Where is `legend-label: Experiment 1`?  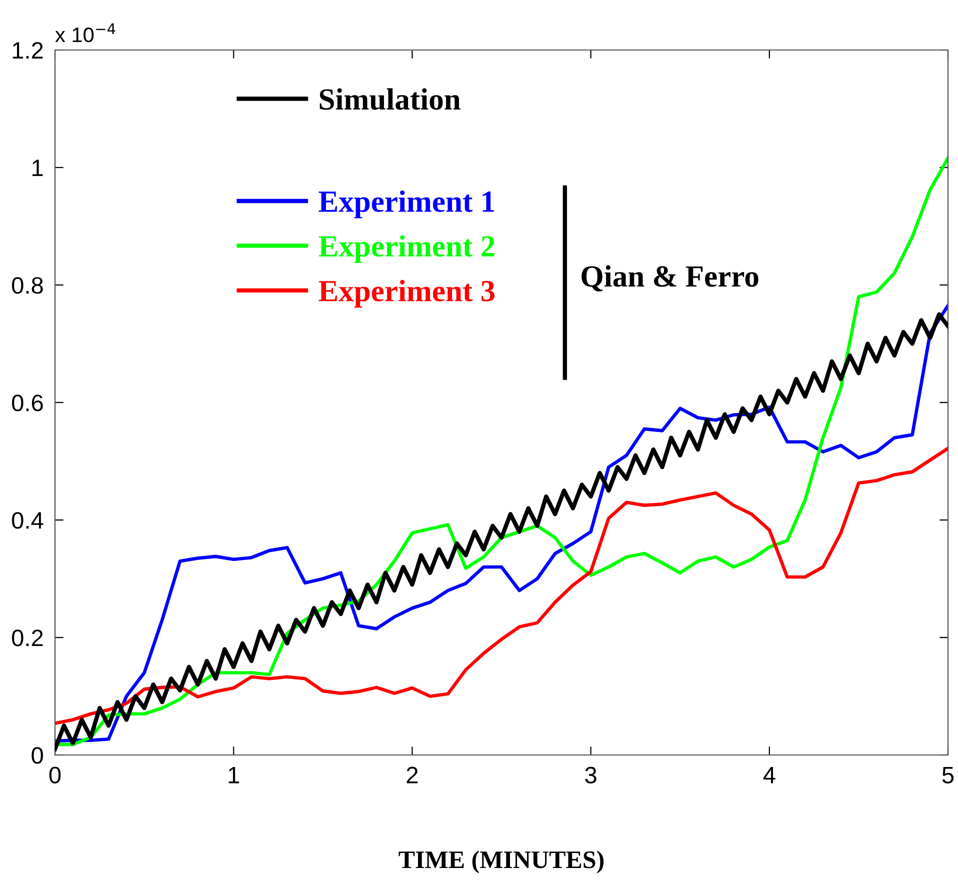 legend-label: Experiment 1 is located at coordinates (406, 204).